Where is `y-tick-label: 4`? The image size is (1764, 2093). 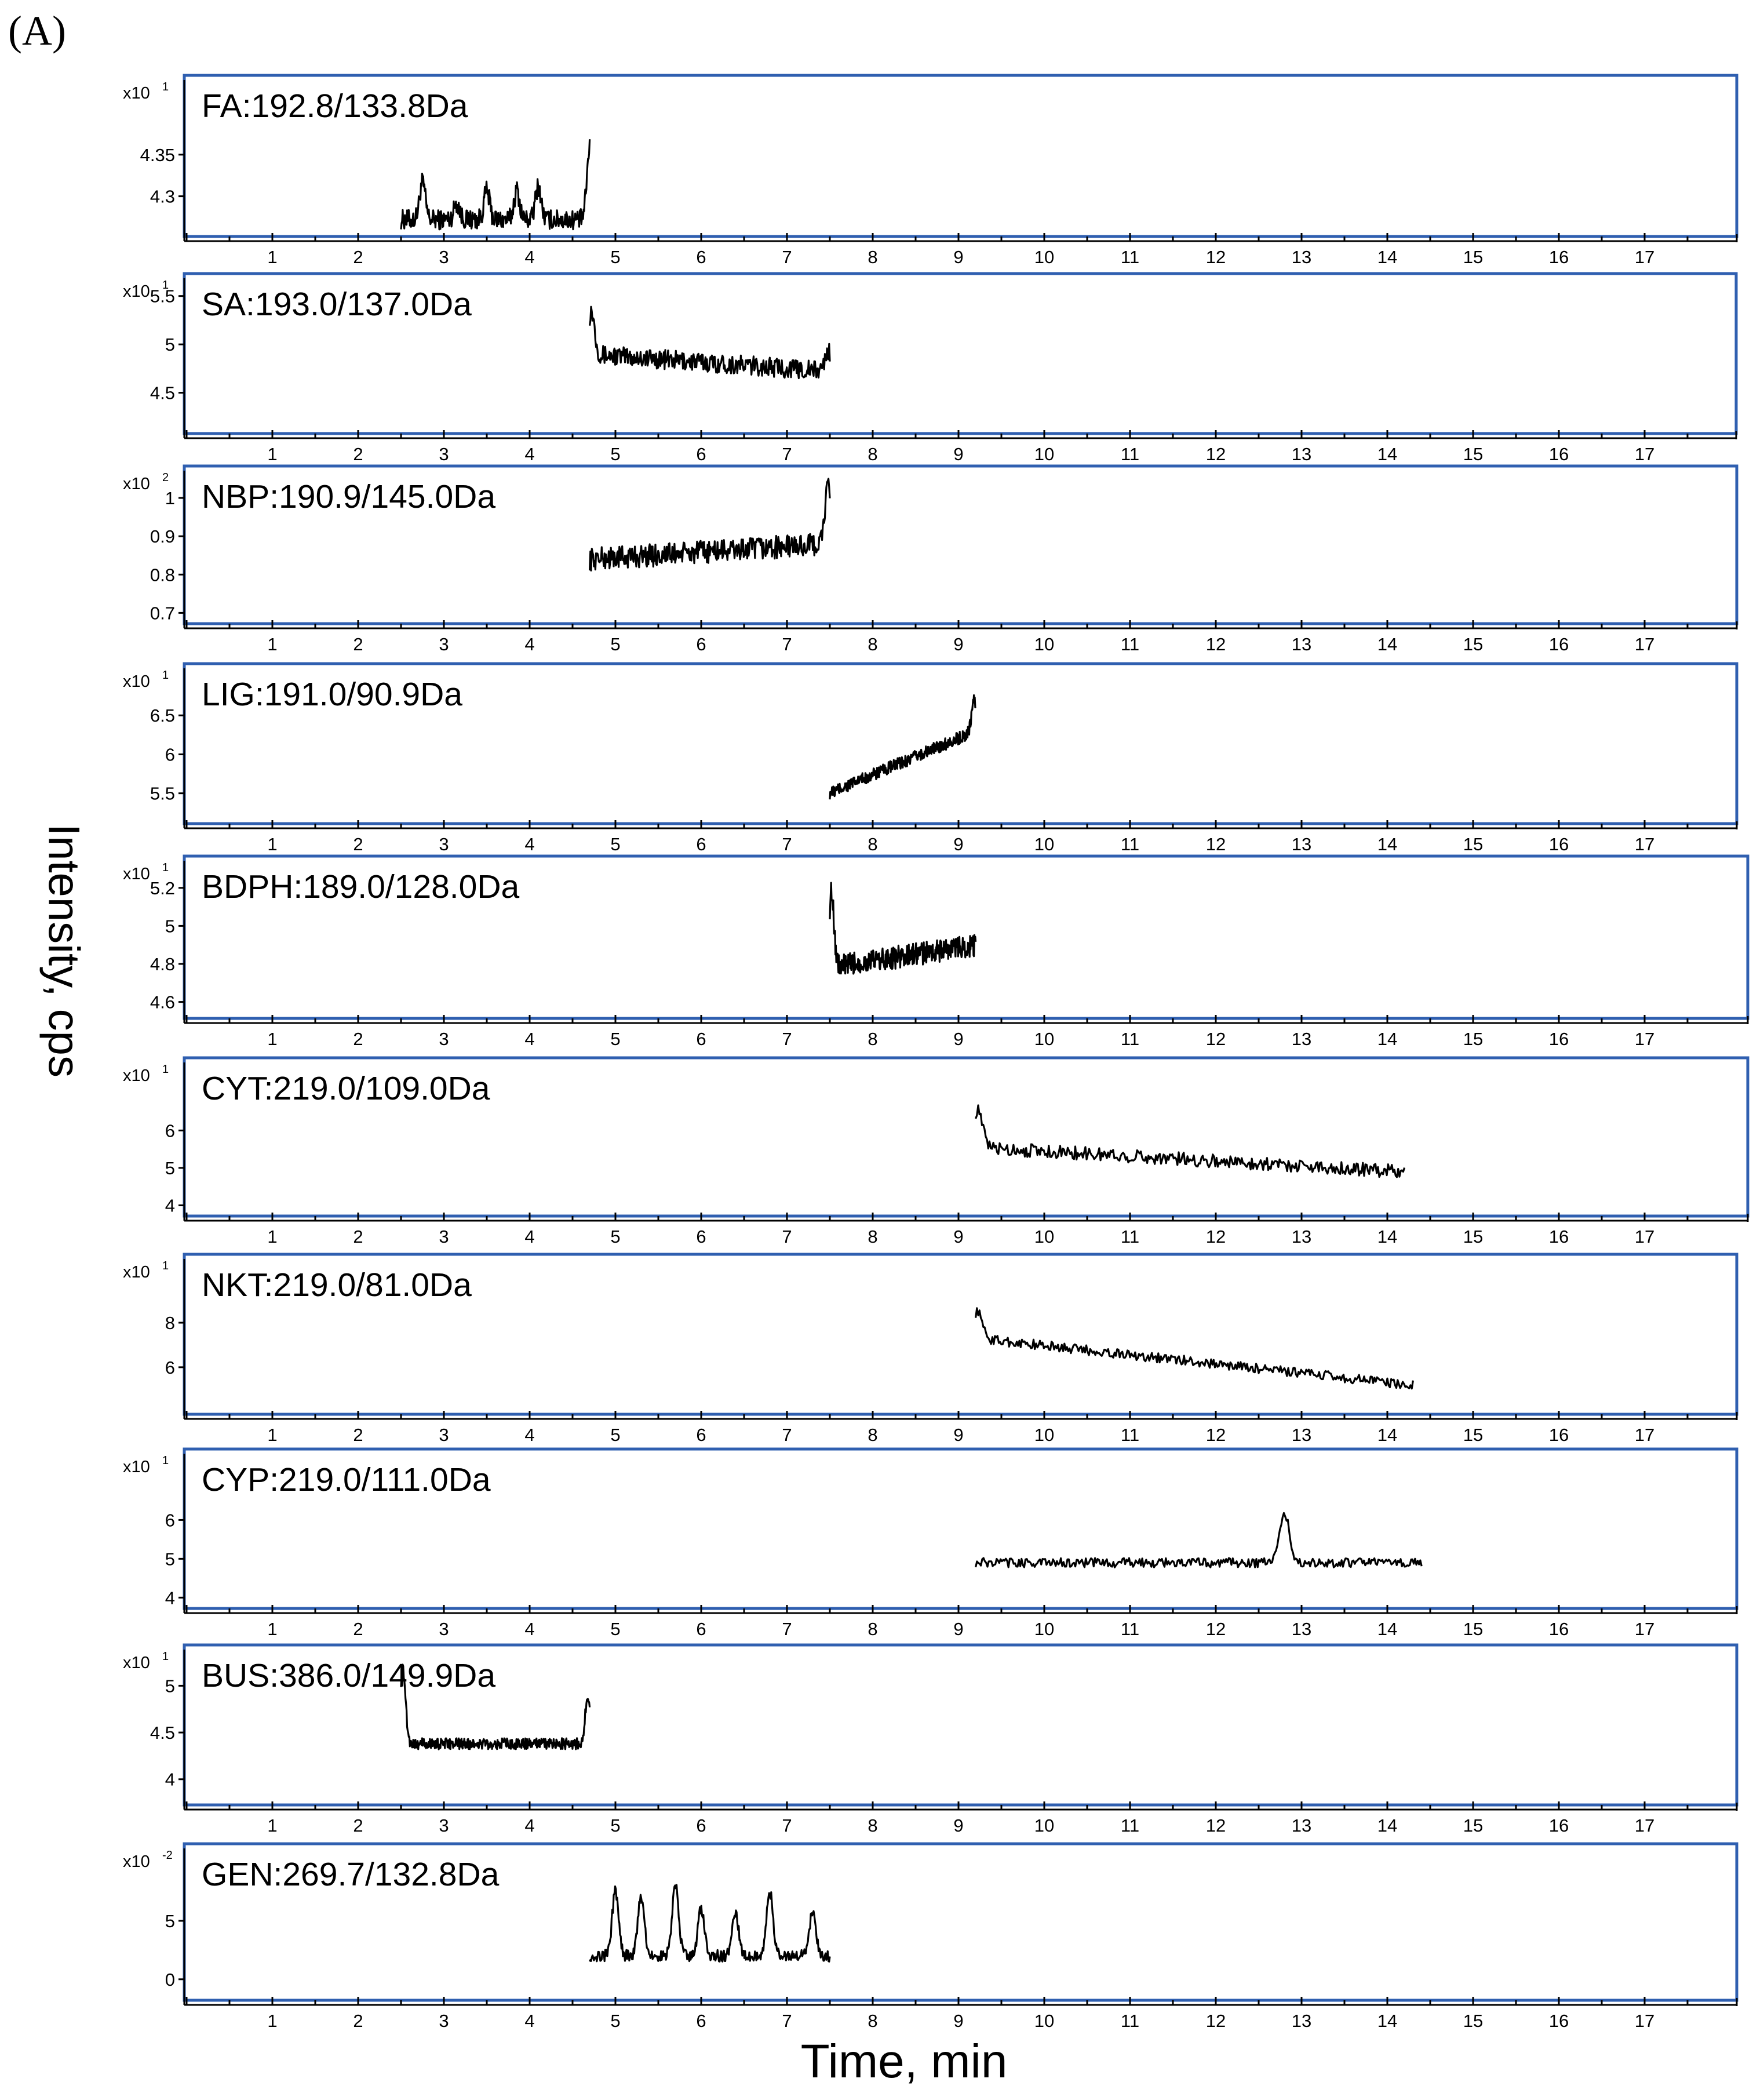
y-tick-label: 4 is located at coordinates (170, 1780).